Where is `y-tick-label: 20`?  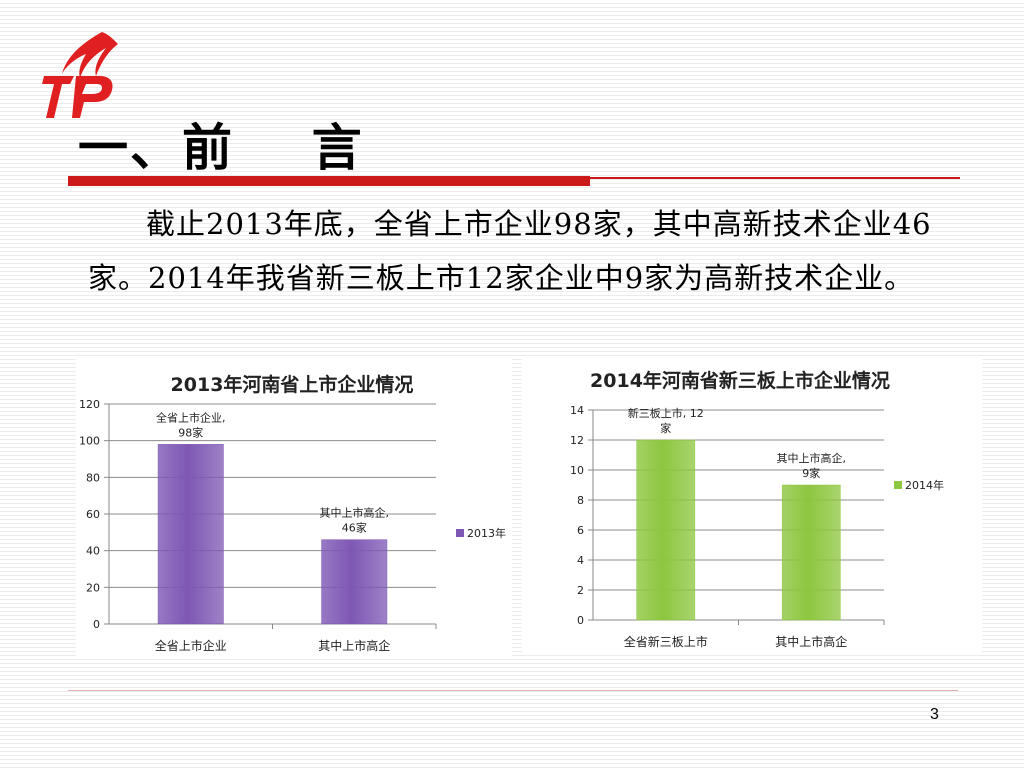 y-tick-label: 20 is located at coordinates (93, 587).